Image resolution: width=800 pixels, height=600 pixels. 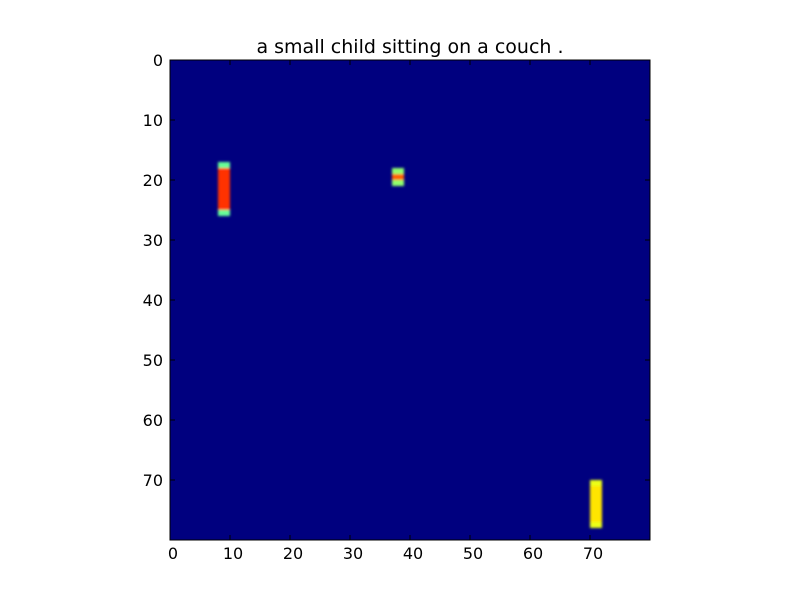 What do you see at coordinates (153, 480) in the screenshot?
I see `y-tick-label: 70` at bounding box center [153, 480].